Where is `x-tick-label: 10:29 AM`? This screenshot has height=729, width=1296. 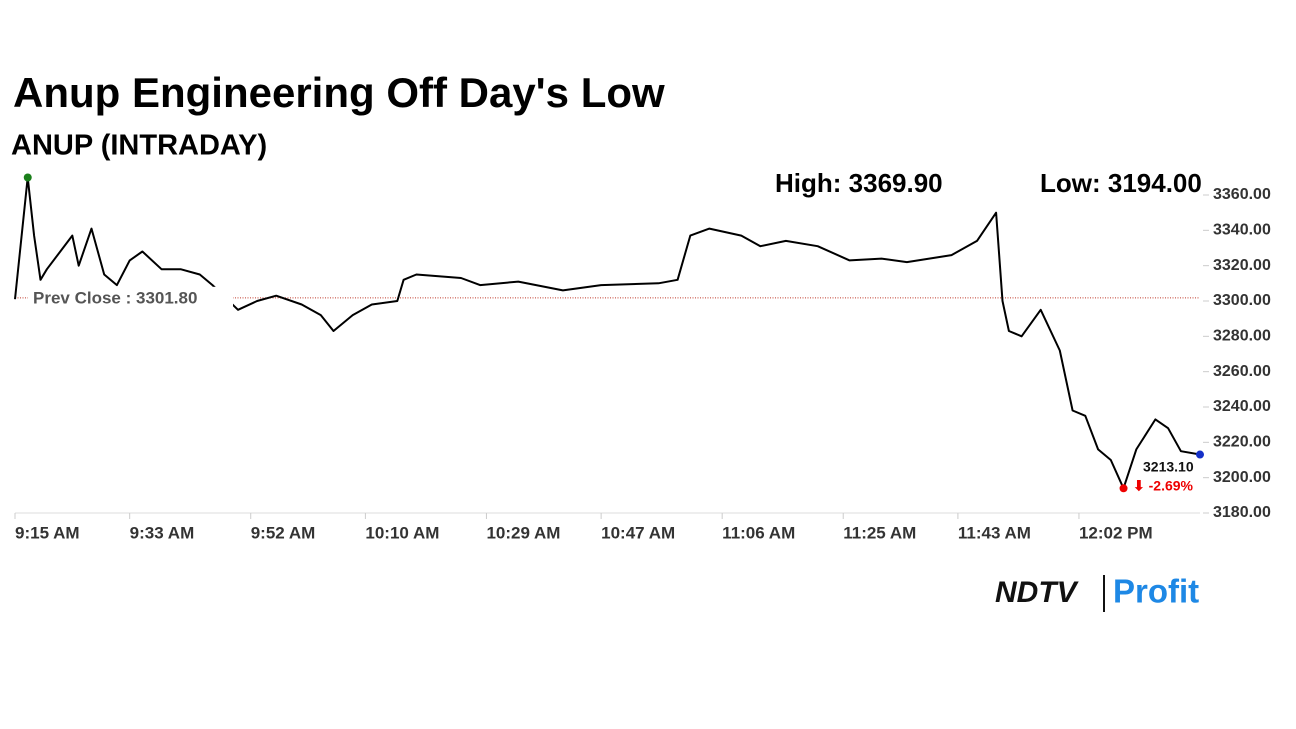 x-tick-label: 10:29 AM is located at coordinates (523, 532).